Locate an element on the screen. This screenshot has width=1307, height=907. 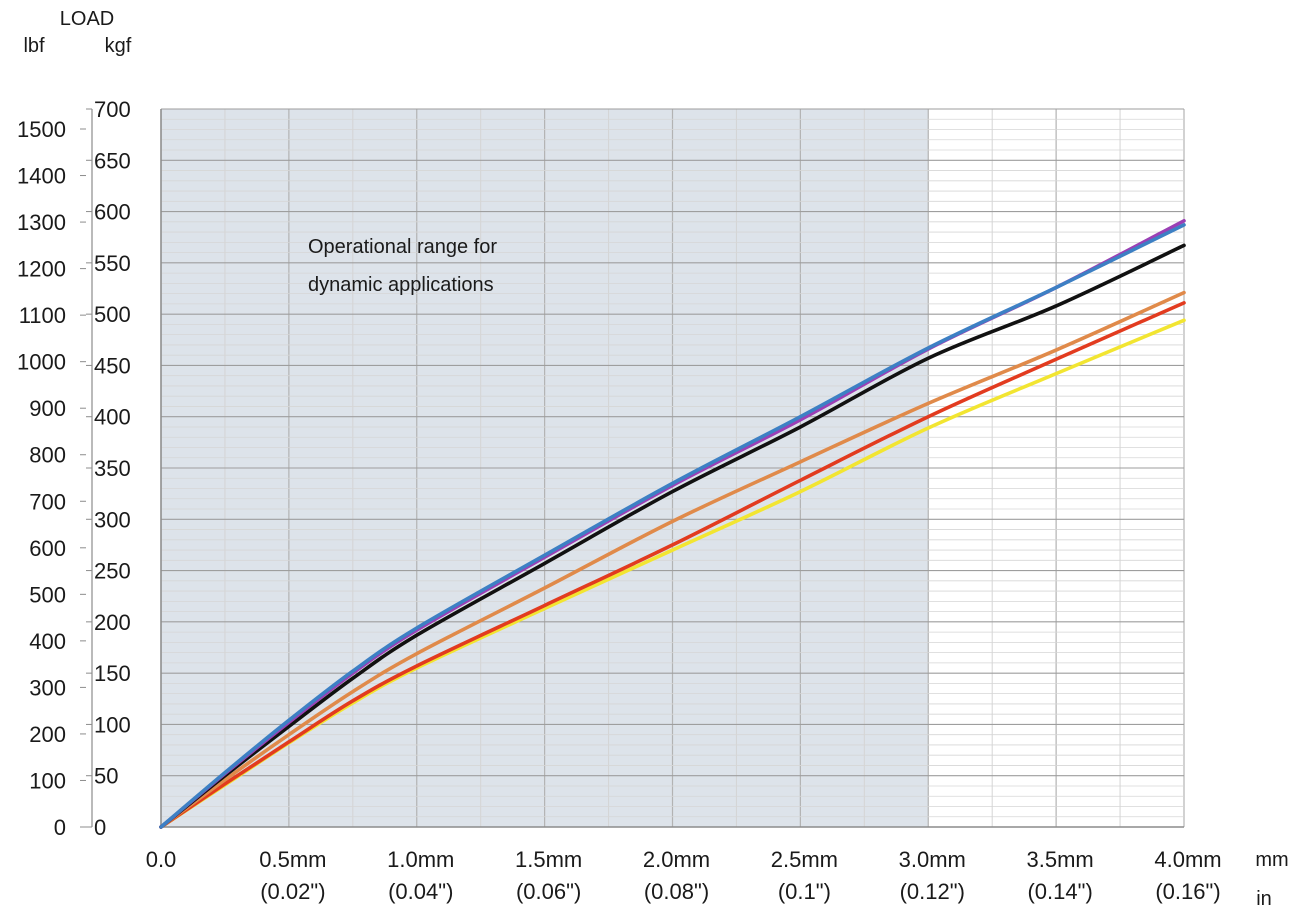
kgf-tick-label: 150 is located at coordinates (112, 673).